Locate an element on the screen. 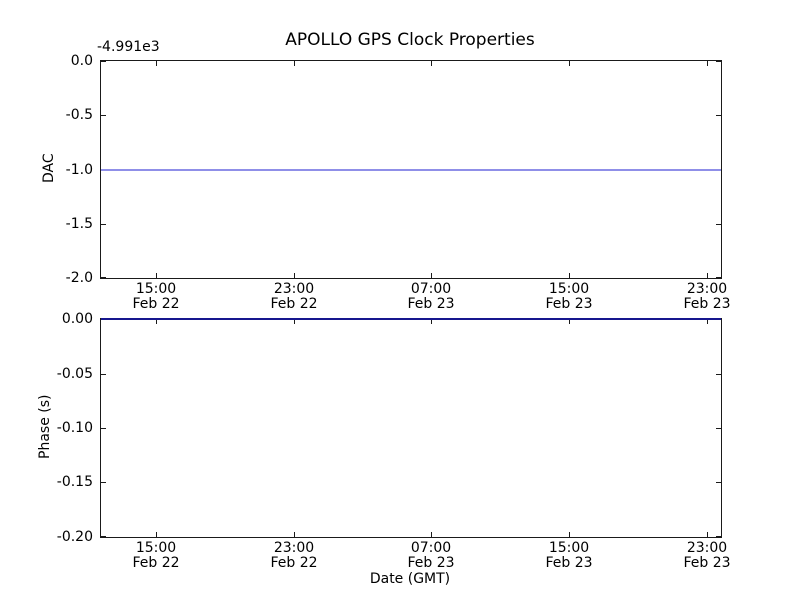 The image size is (800, 600). y-tick-label: -0.15 is located at coordinates (74, 482).